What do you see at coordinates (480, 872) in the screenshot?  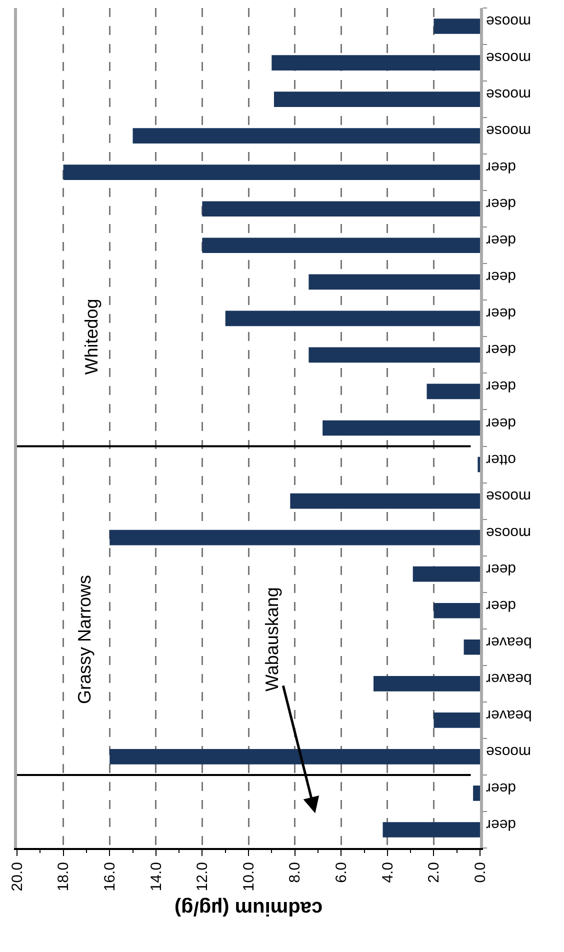 I see `x-tick-label: 0.0` at bounding box center [480, 872].